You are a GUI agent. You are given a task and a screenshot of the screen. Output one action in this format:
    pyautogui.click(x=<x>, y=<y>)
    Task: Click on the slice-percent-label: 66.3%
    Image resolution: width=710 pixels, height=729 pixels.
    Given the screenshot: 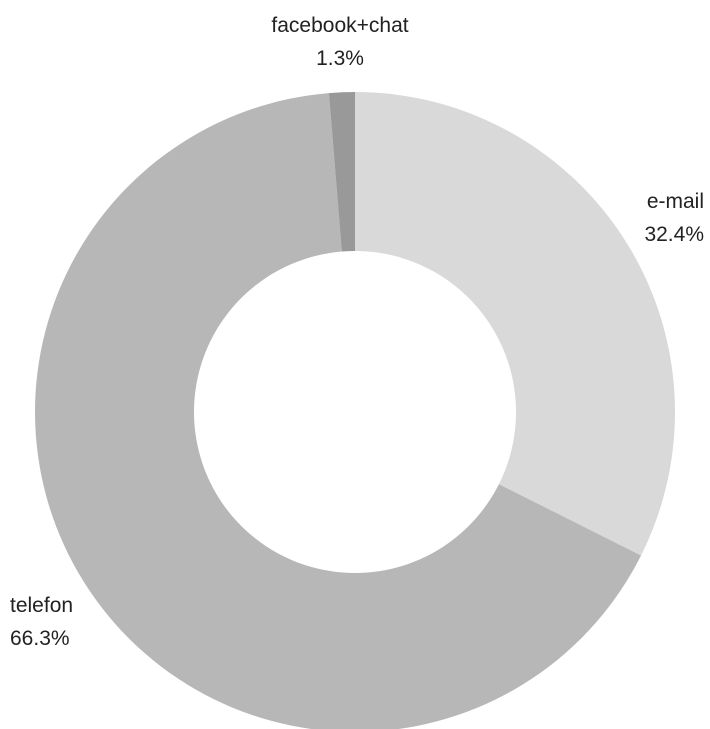 What is the action you would take?
    pyautogui.click(x=40, y=638)
    